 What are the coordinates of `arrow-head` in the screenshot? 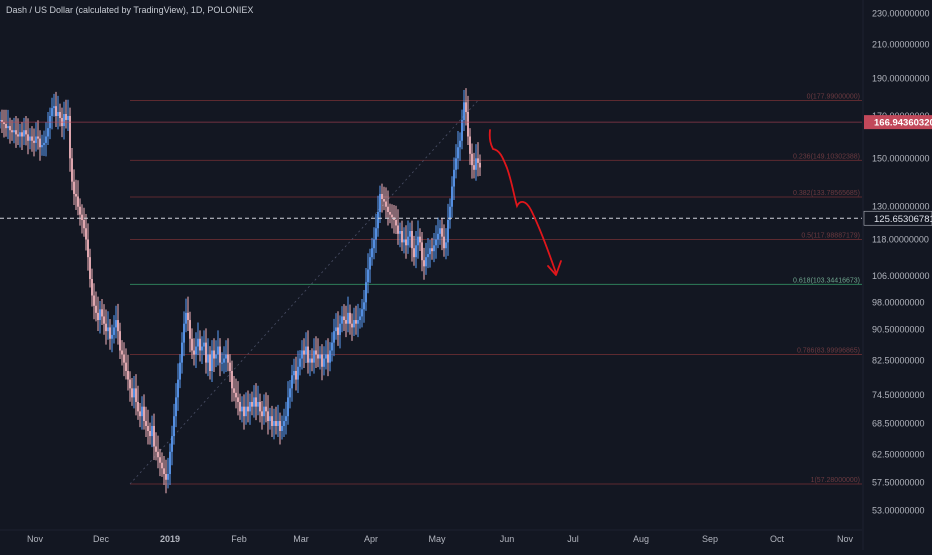 It's located at (554, 268).